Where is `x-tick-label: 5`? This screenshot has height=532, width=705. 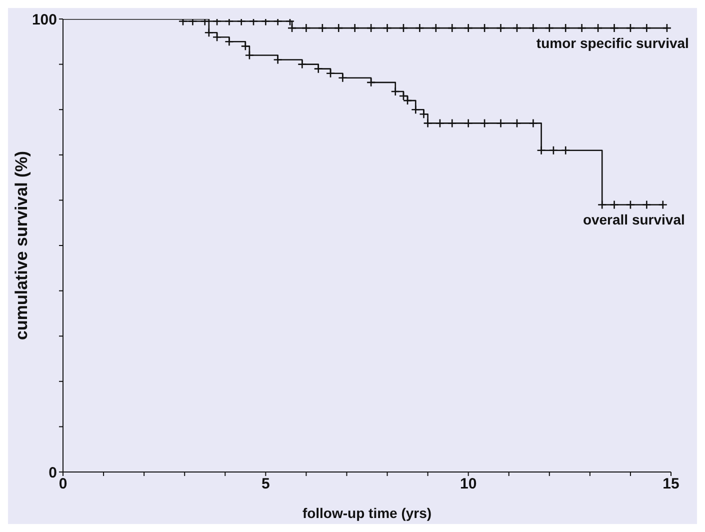 x-tick-label: 5 is located at coordinates (265, 484).